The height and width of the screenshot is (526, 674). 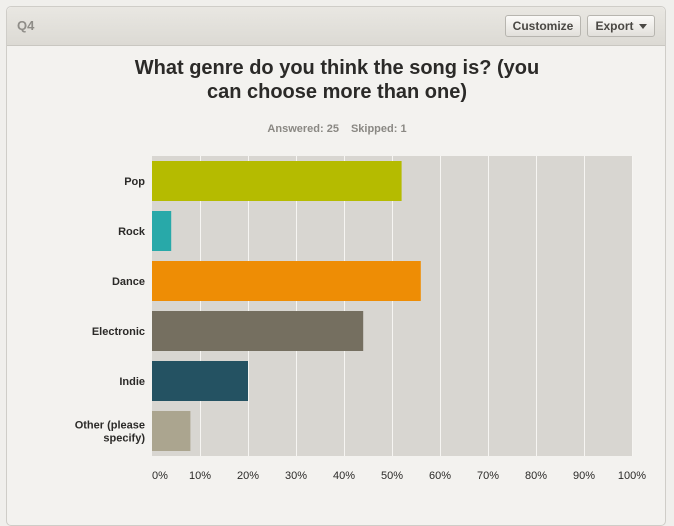 I want to click on response-stats: Answered: 25 Skipped: 1, so click(x=337, y=129).